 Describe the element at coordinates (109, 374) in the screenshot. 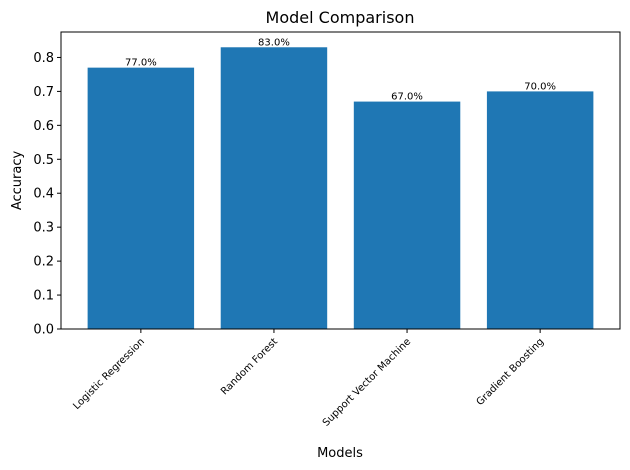

I see `x-tick-label: Logistic Regression` at that location.